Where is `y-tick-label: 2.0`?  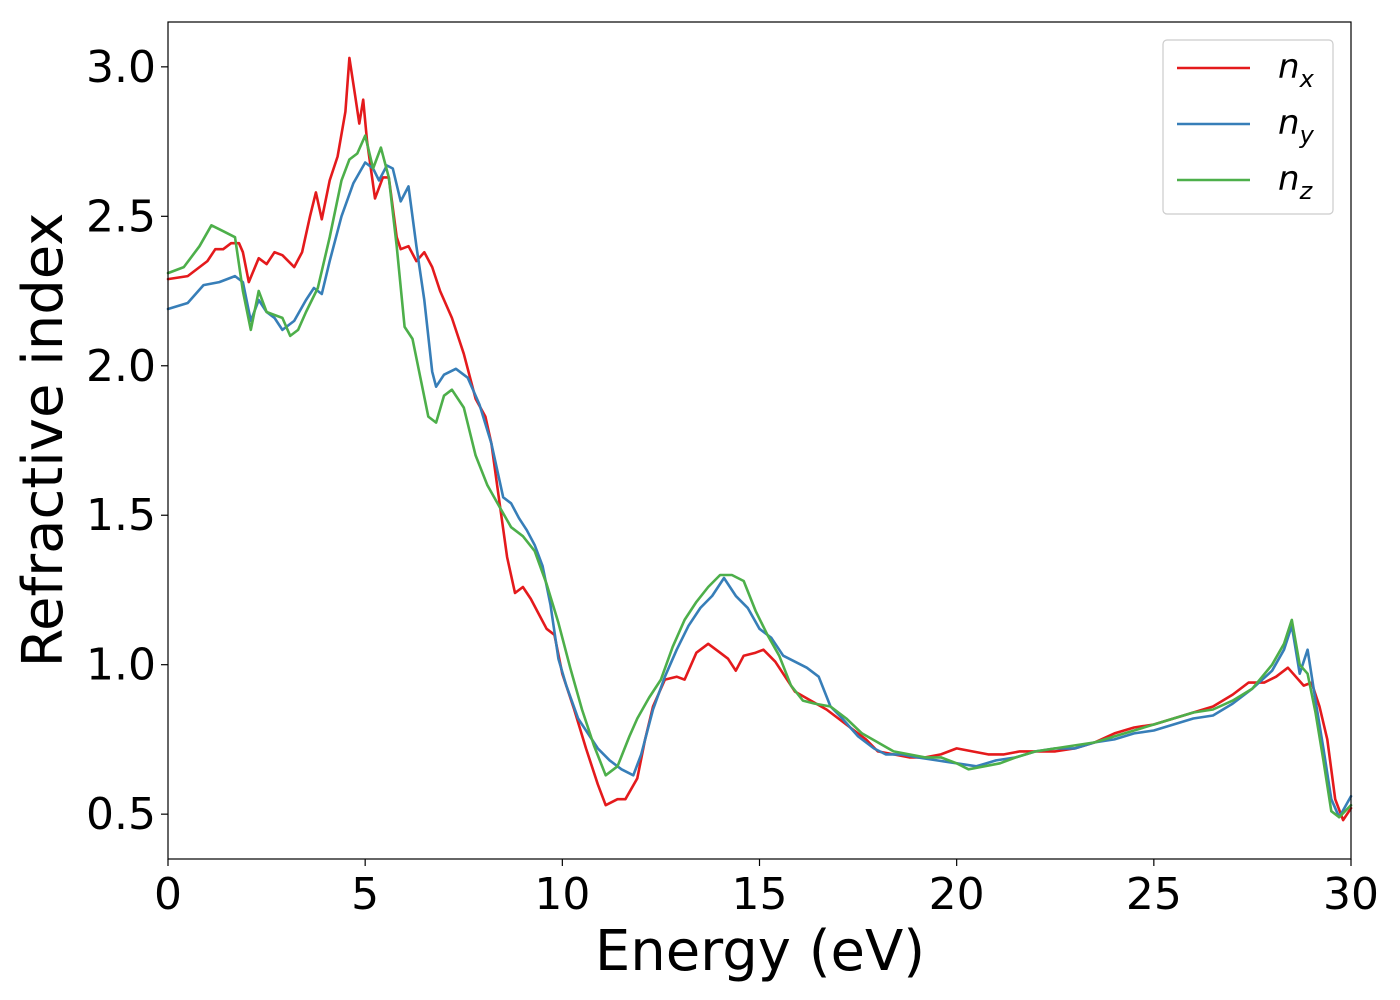 y-tick-label: 2.0 is located at coordinates (121, 366).